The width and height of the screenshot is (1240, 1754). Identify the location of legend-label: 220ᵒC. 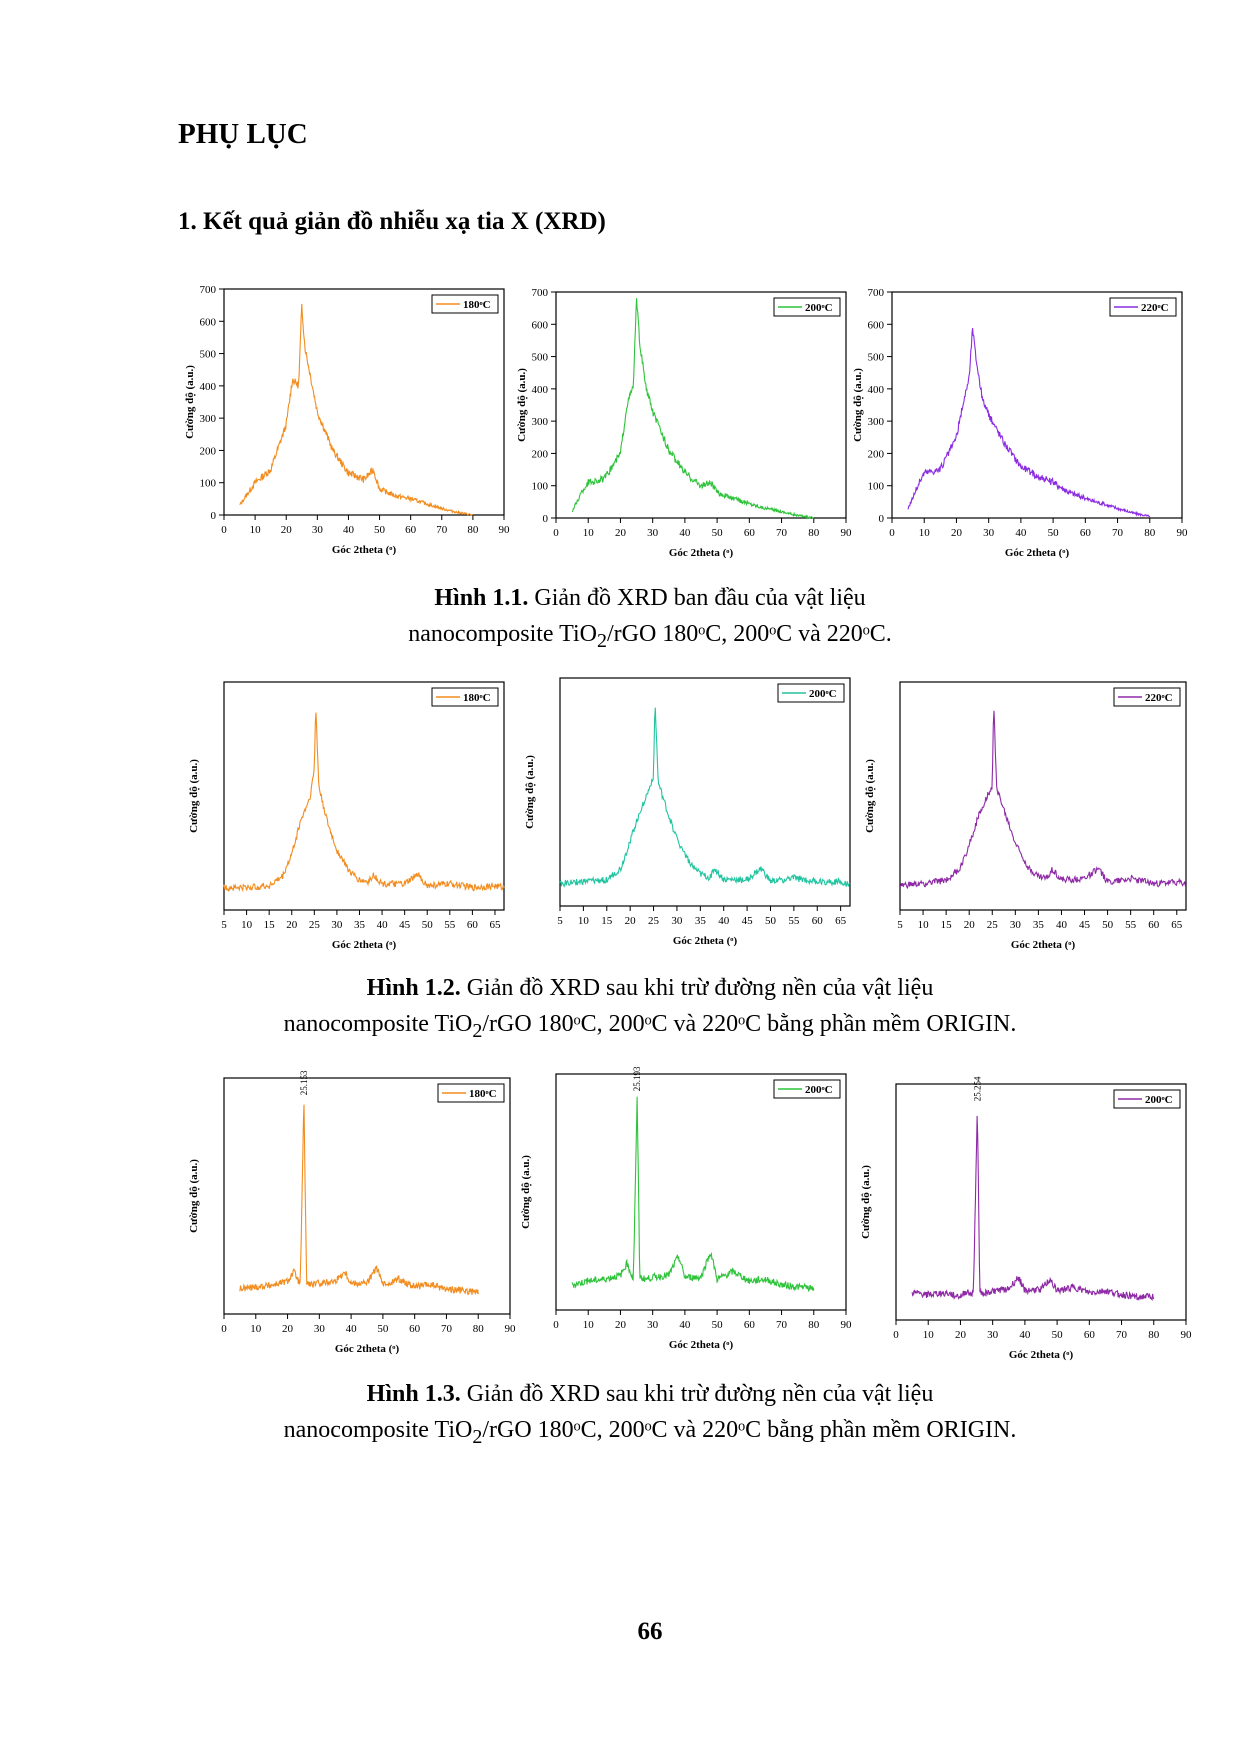
(1159, 698).